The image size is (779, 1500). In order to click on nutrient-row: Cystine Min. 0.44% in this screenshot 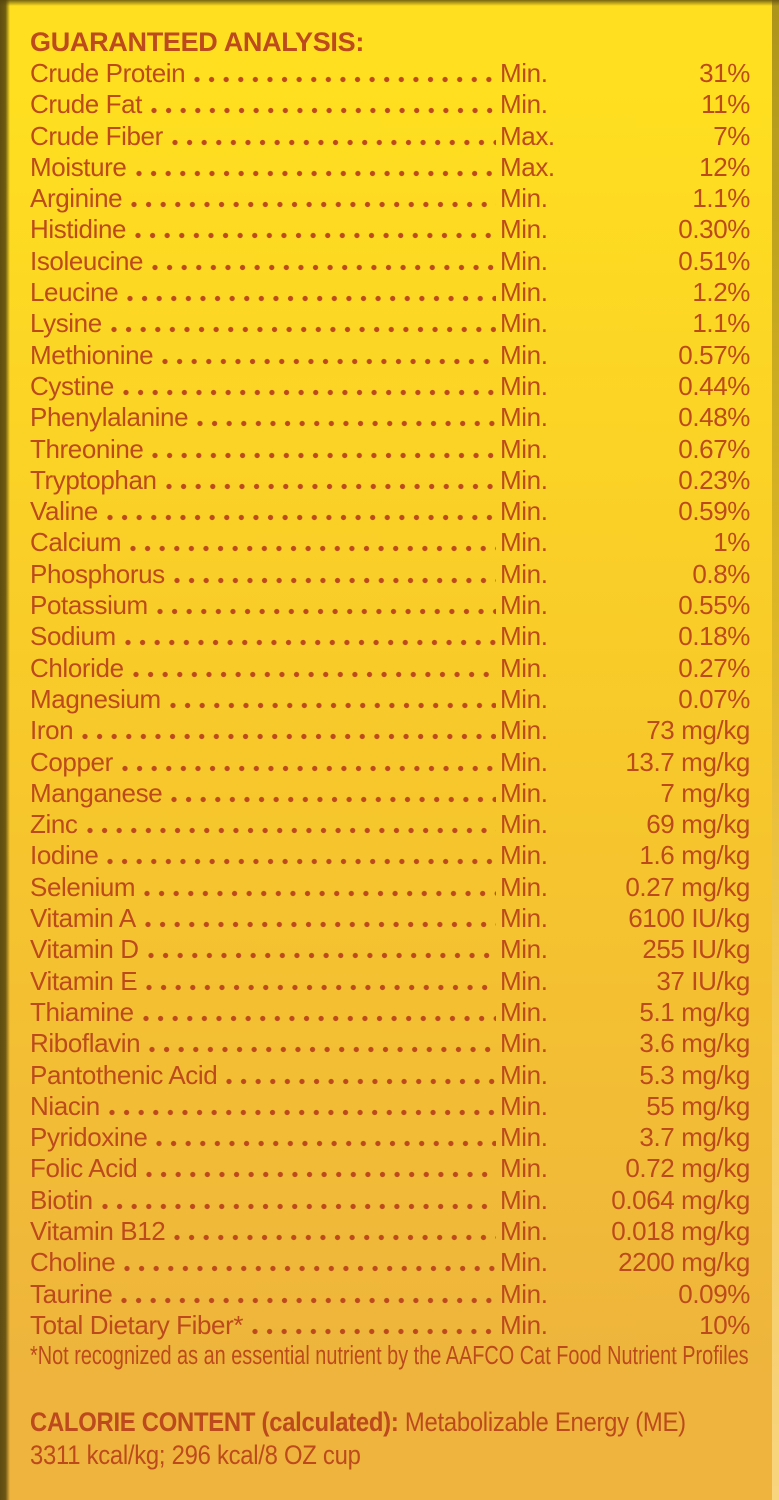, I will do `click(390, 386)`.